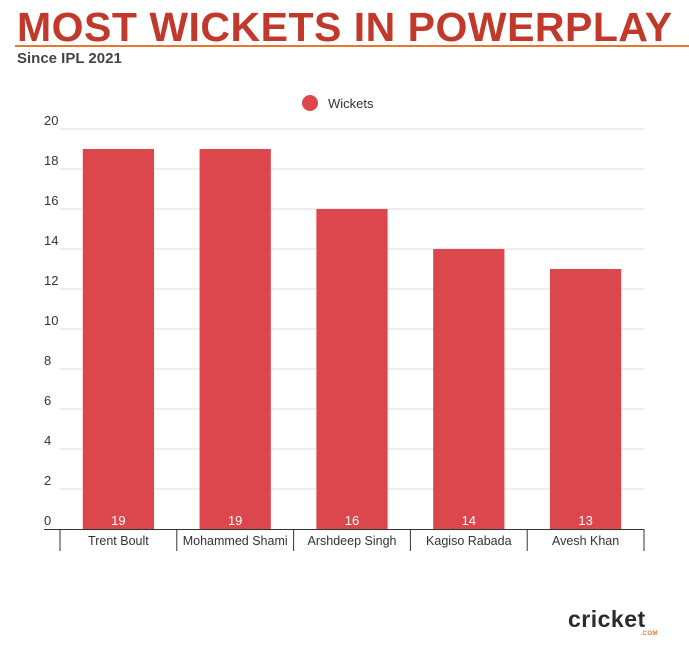 The width and height of the screenshot is (689, 653). What do you see at coordinates (351, 103) in the screenshot?
I see `legend-label: Wickets` at bounding box center [351, 103].